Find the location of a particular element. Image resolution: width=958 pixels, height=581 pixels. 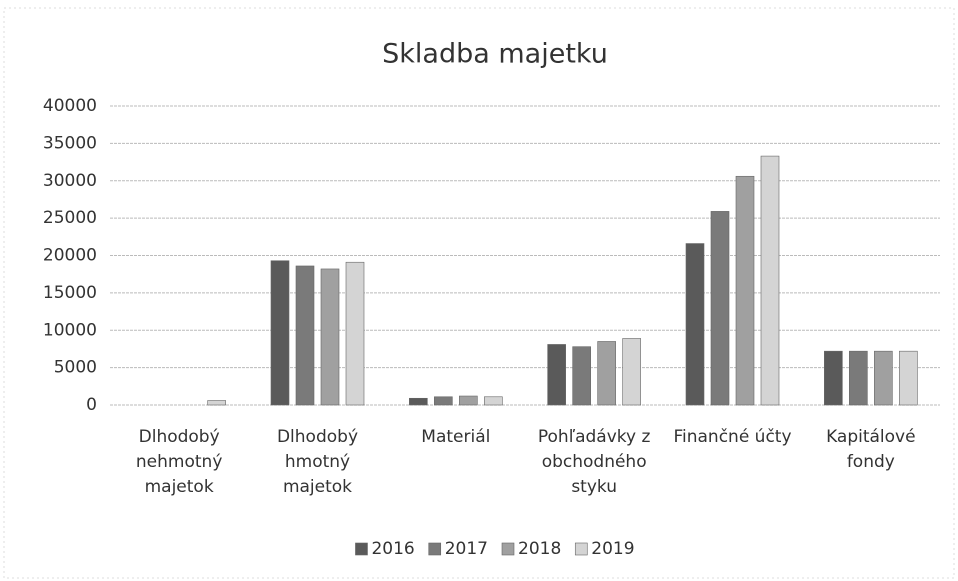

y-tick-label: 30000 is located at coordinates (70, 181).